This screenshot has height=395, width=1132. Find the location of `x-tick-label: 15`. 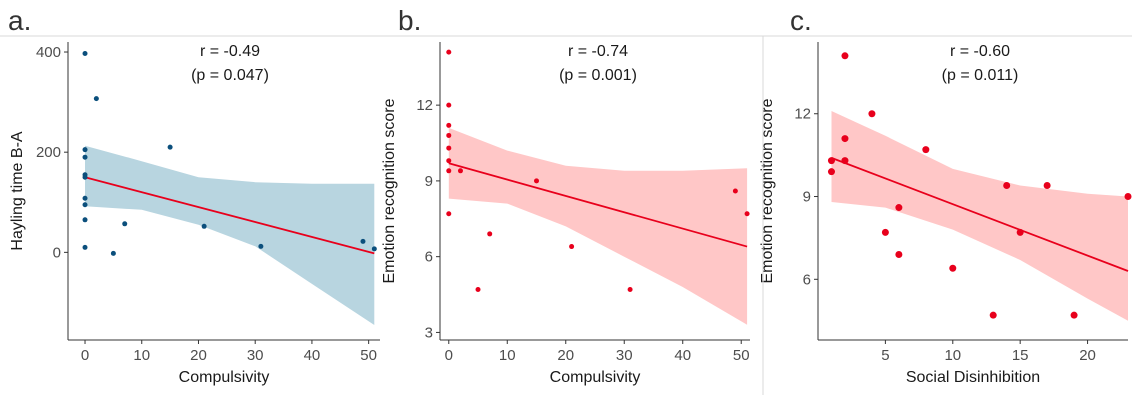

x-tick-label: 15 is located at coordinates (1020, 355).